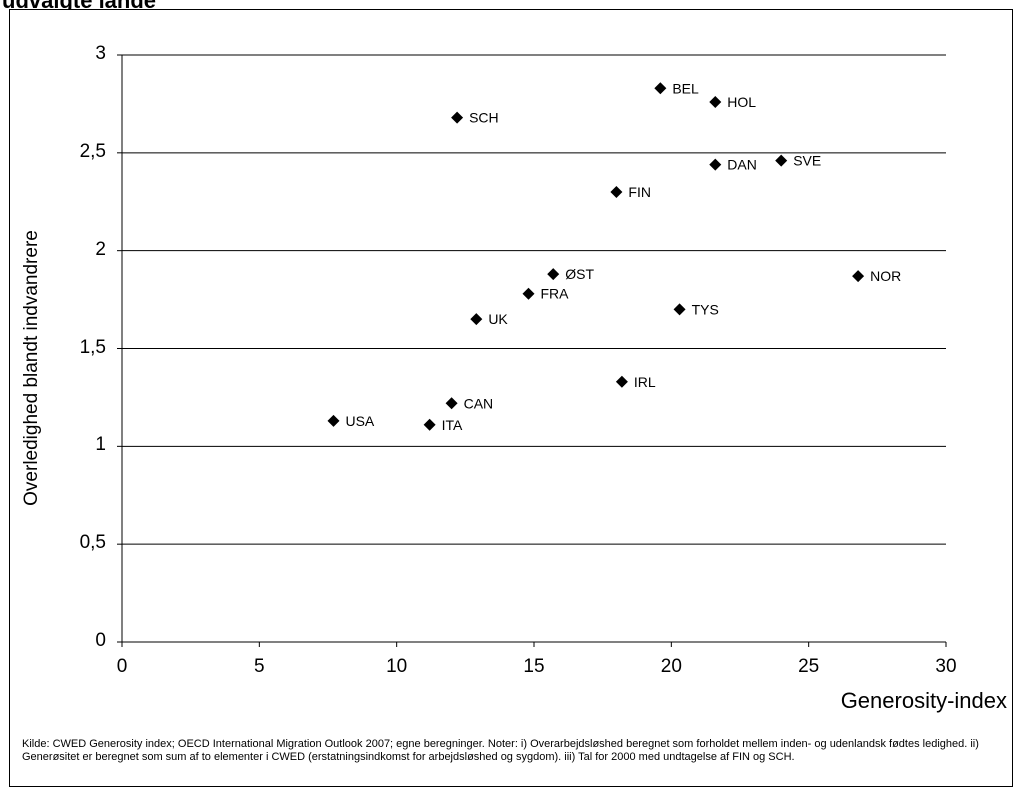  Describe the element at coordinates (333, 420) in the screenshot. I see `data-point-usa` at that location.